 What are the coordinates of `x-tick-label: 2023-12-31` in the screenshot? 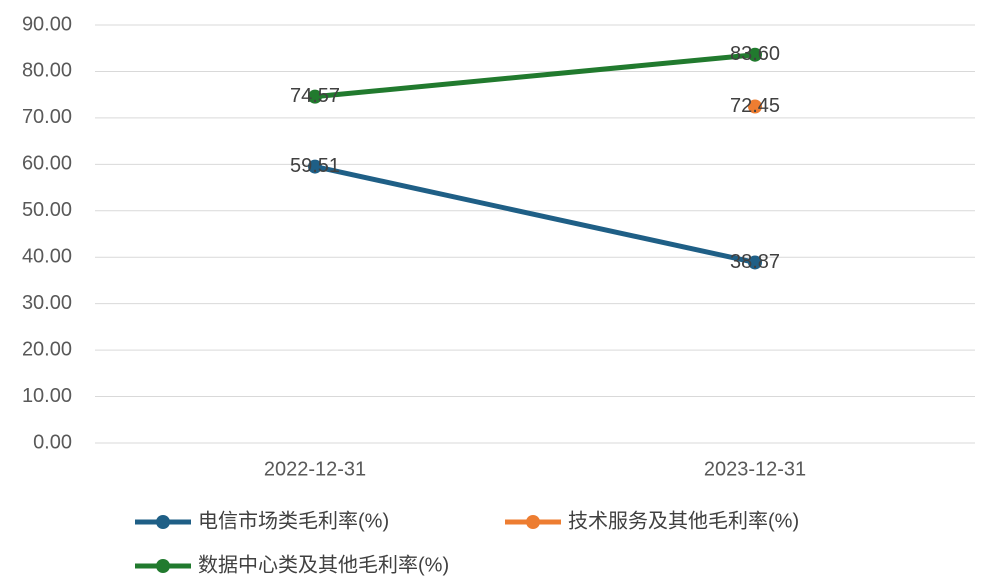 It's located at (755, 469).